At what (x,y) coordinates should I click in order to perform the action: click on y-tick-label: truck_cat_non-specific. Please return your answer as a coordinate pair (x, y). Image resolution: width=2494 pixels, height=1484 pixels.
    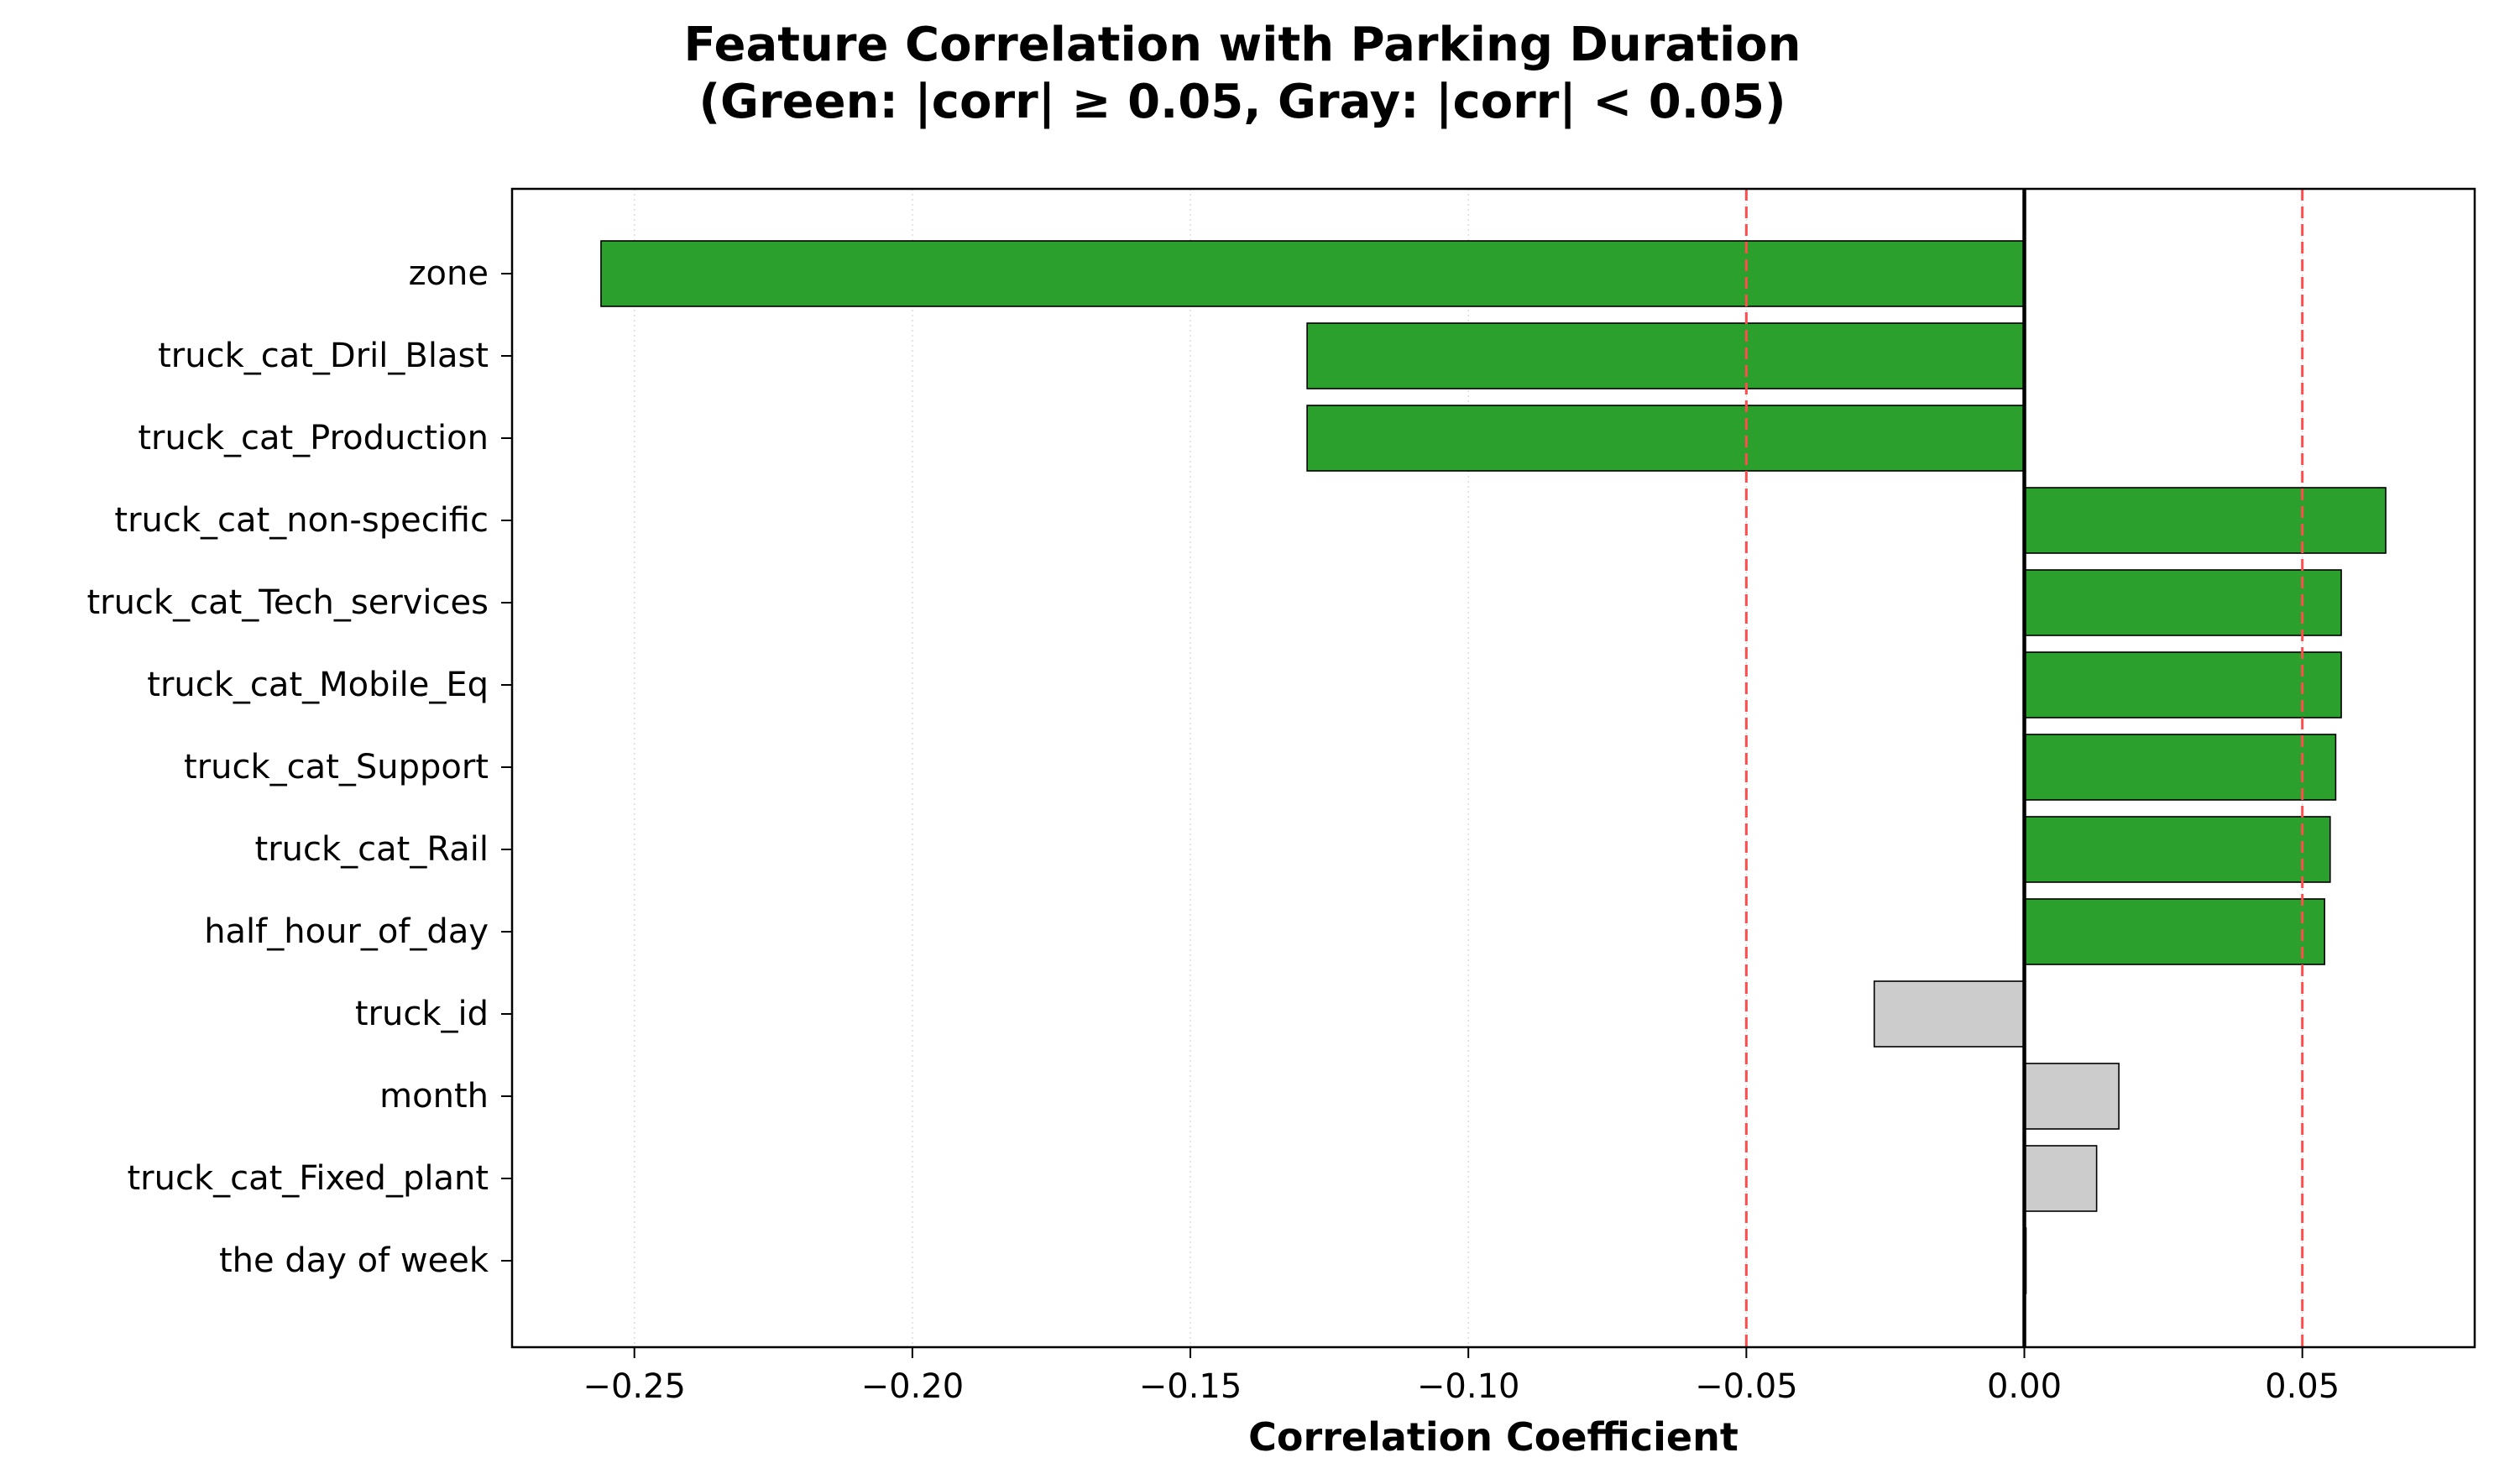
    Looking at the image, I should click on (301, 520).